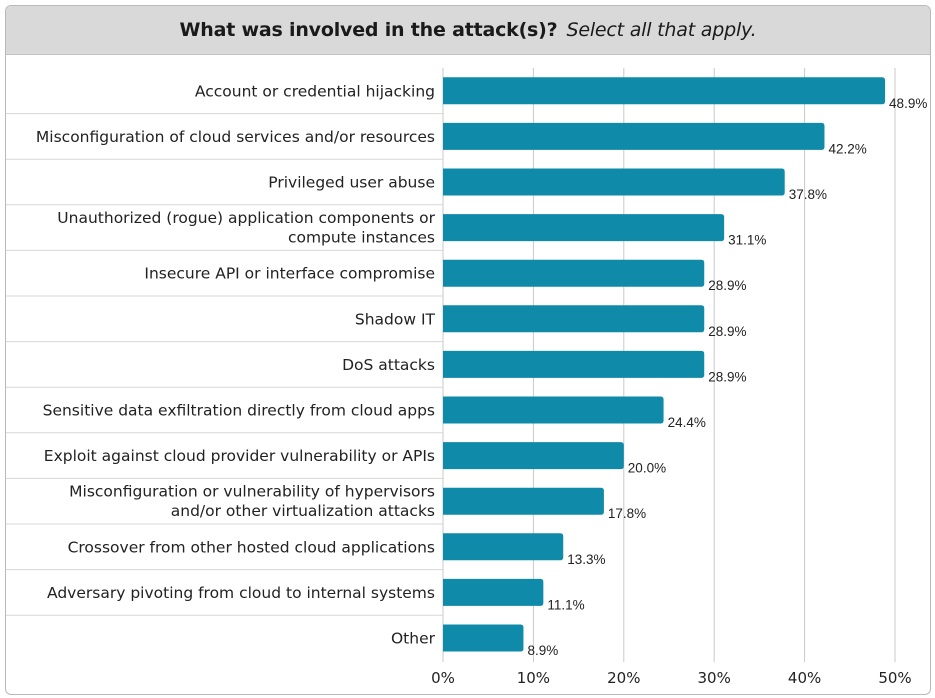  Describe the element at coordinates (847, 148) in the screenshot. I see `value-label: 42.2%` at that location.